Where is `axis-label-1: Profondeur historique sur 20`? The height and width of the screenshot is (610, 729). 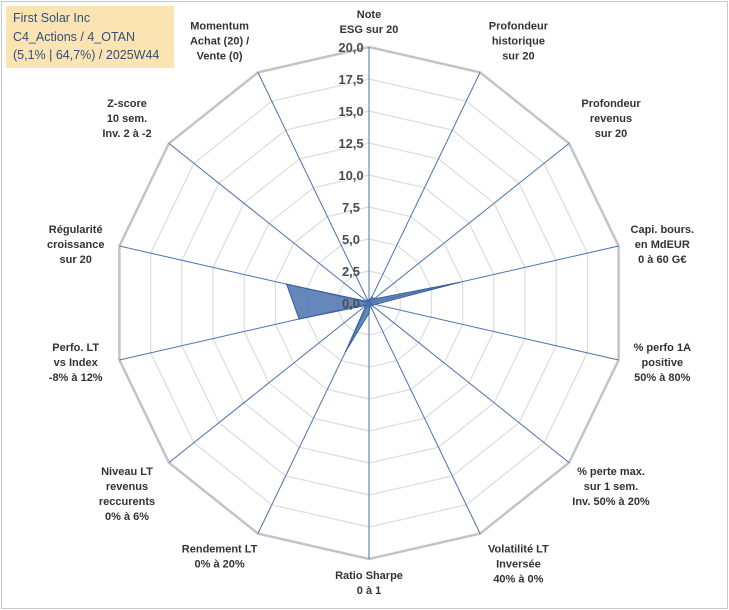
axis-label-1: Profondeur historique sur 20 is located at coordinates (519, 41).